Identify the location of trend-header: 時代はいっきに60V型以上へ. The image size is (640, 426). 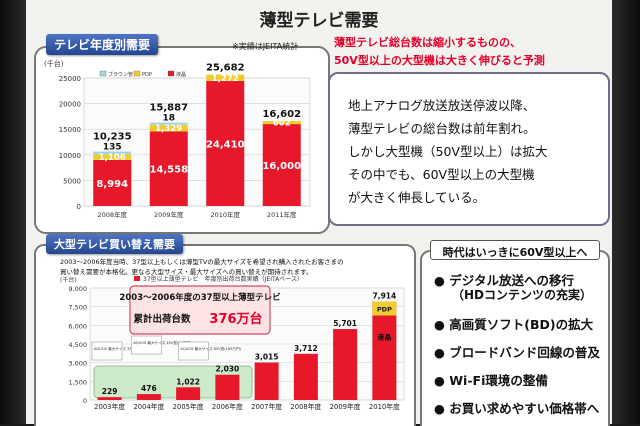
(515, 250).